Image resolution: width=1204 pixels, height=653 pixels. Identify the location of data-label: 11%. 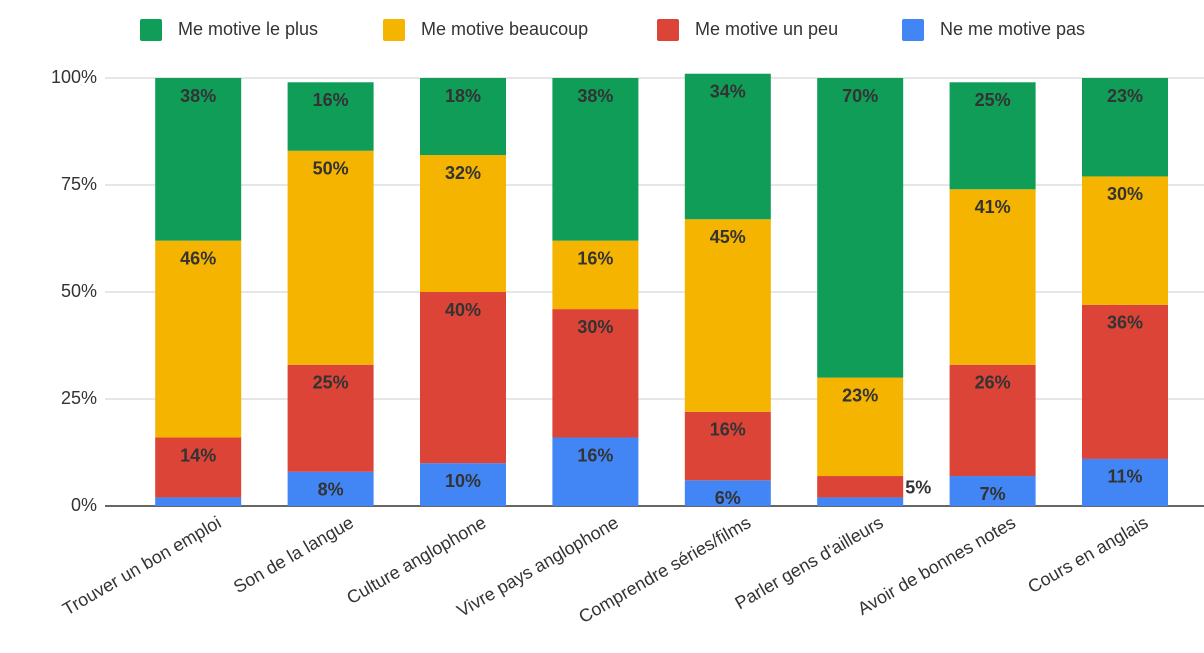
(1124, 477).